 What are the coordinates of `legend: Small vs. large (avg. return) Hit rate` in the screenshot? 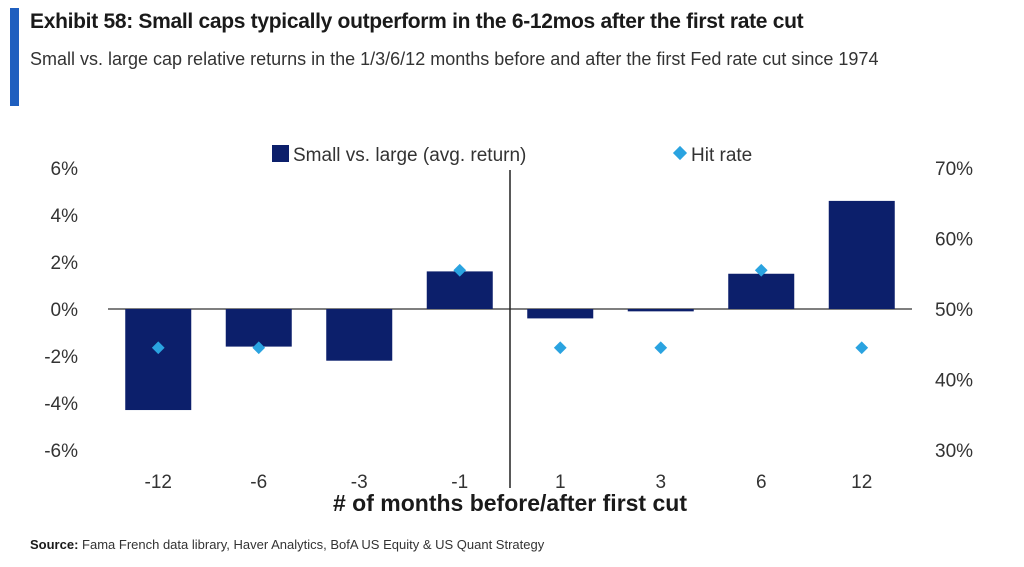 It's located at (512, 155).